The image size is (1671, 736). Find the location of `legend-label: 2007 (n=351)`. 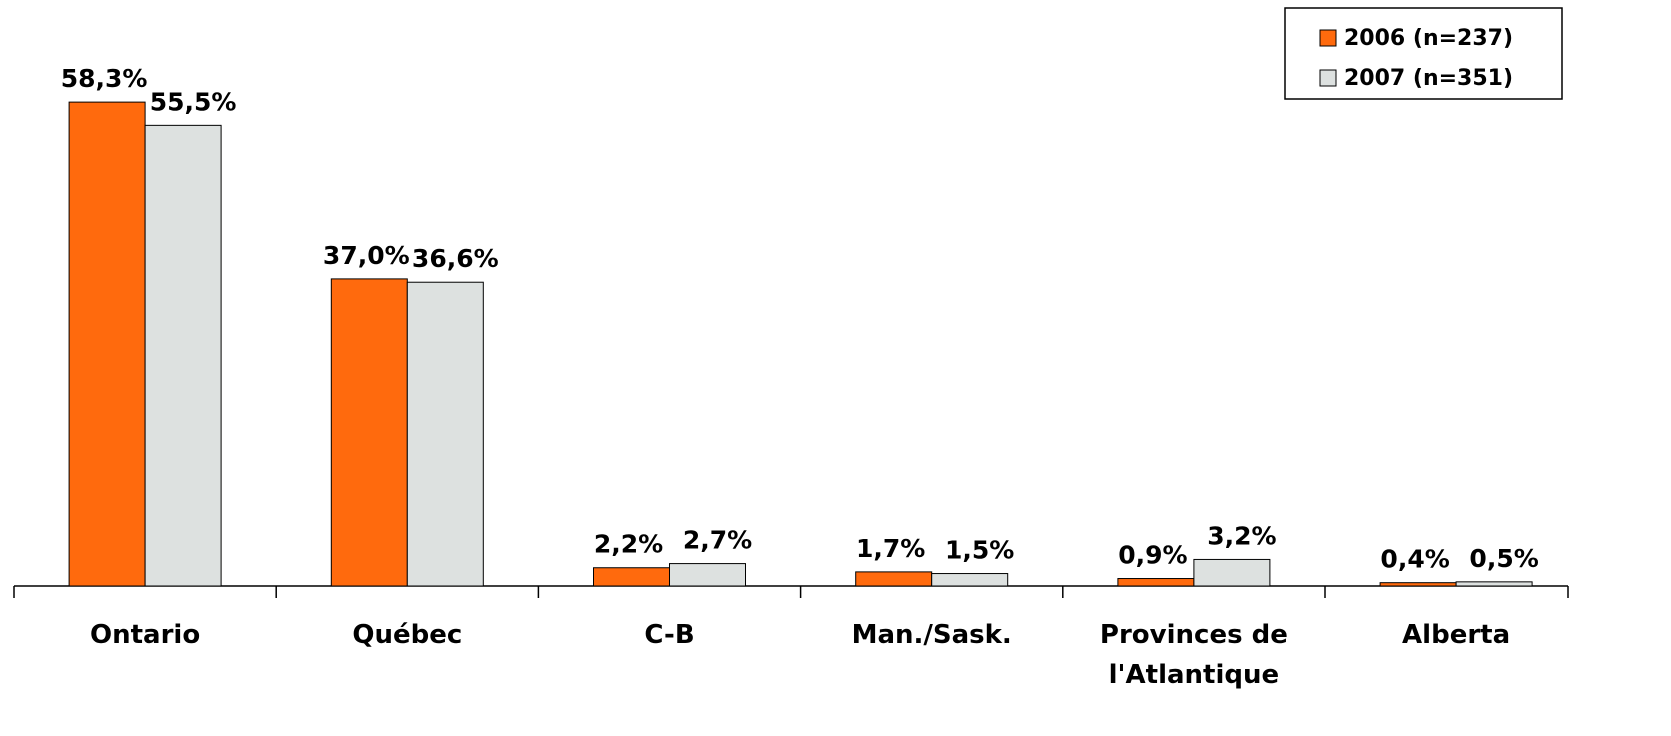

legend-label: 2007 (n=351) is located at coordinates (1428, 78).